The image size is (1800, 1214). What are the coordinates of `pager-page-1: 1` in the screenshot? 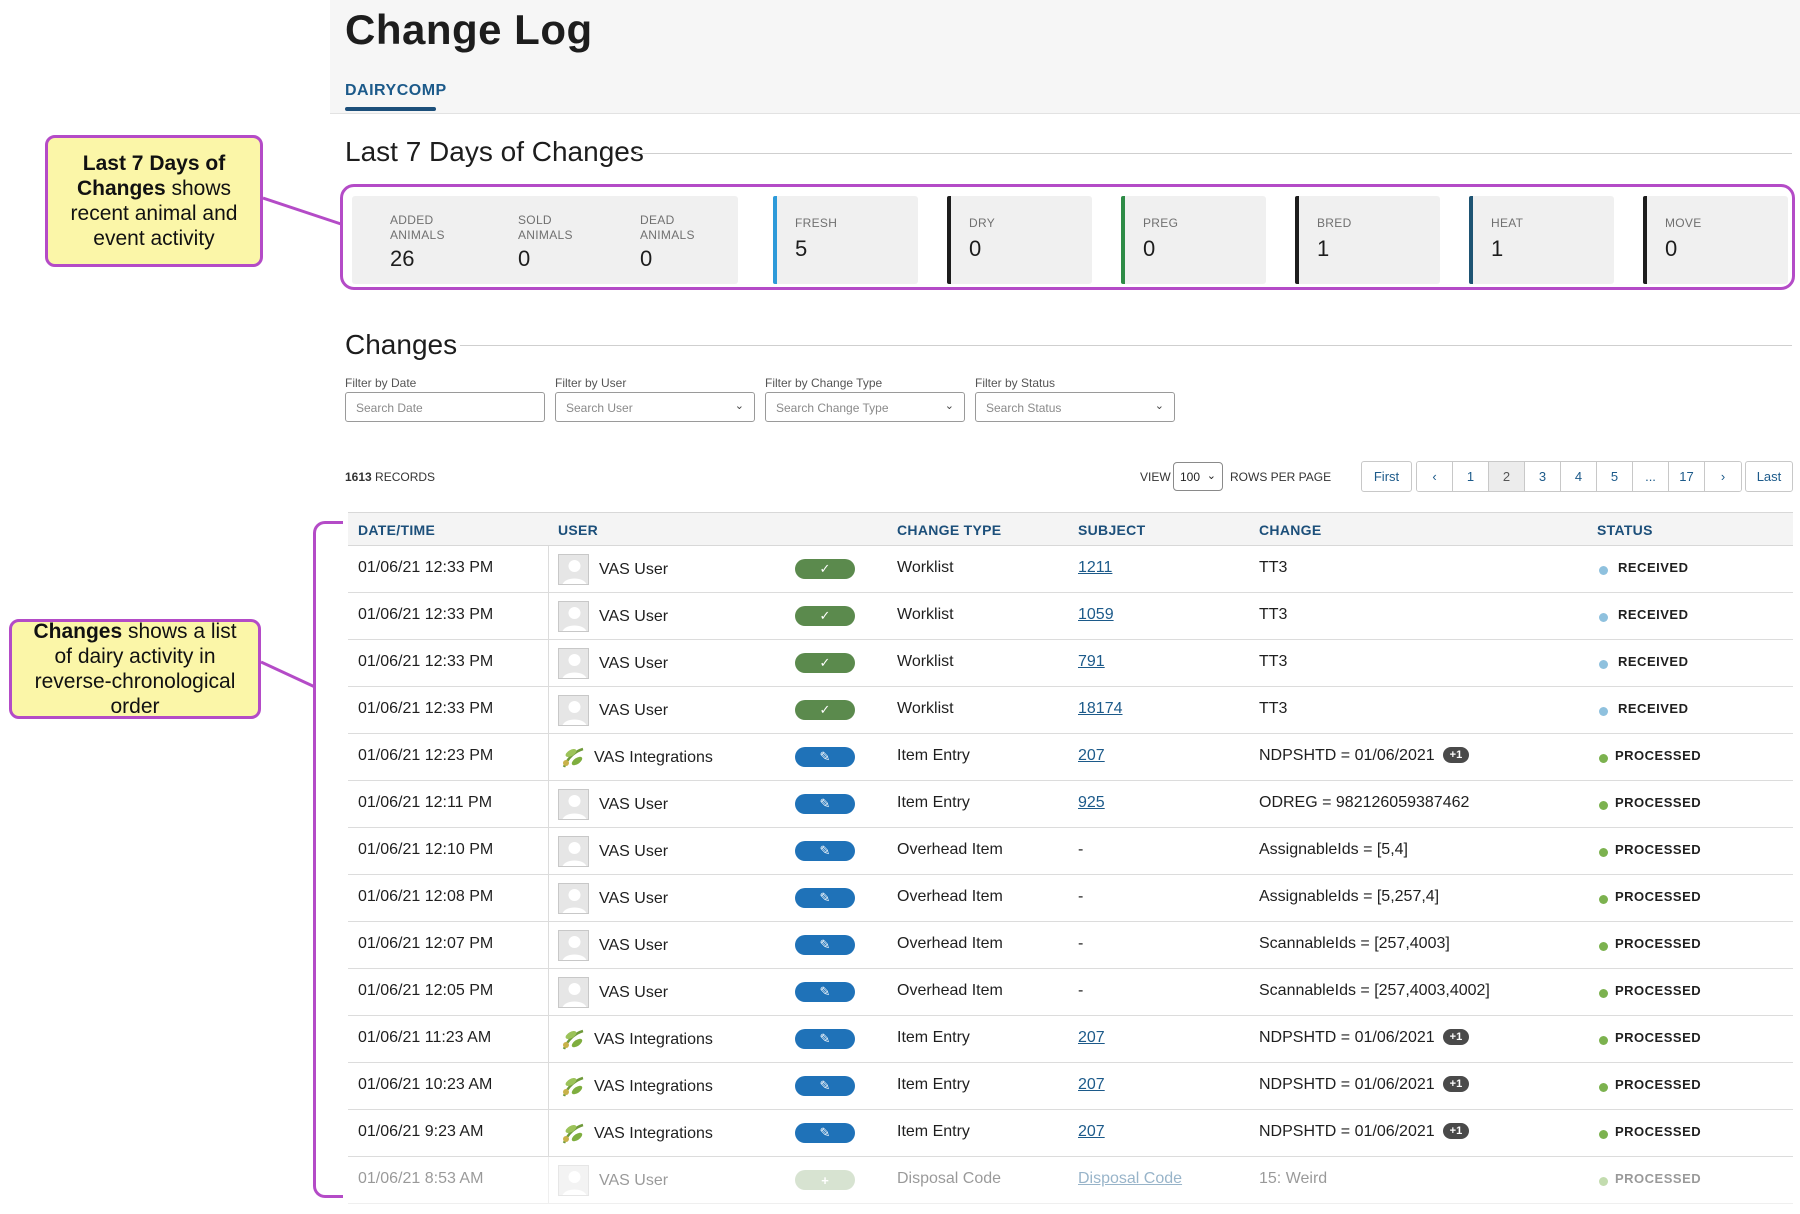 It's located at (1471, 476).